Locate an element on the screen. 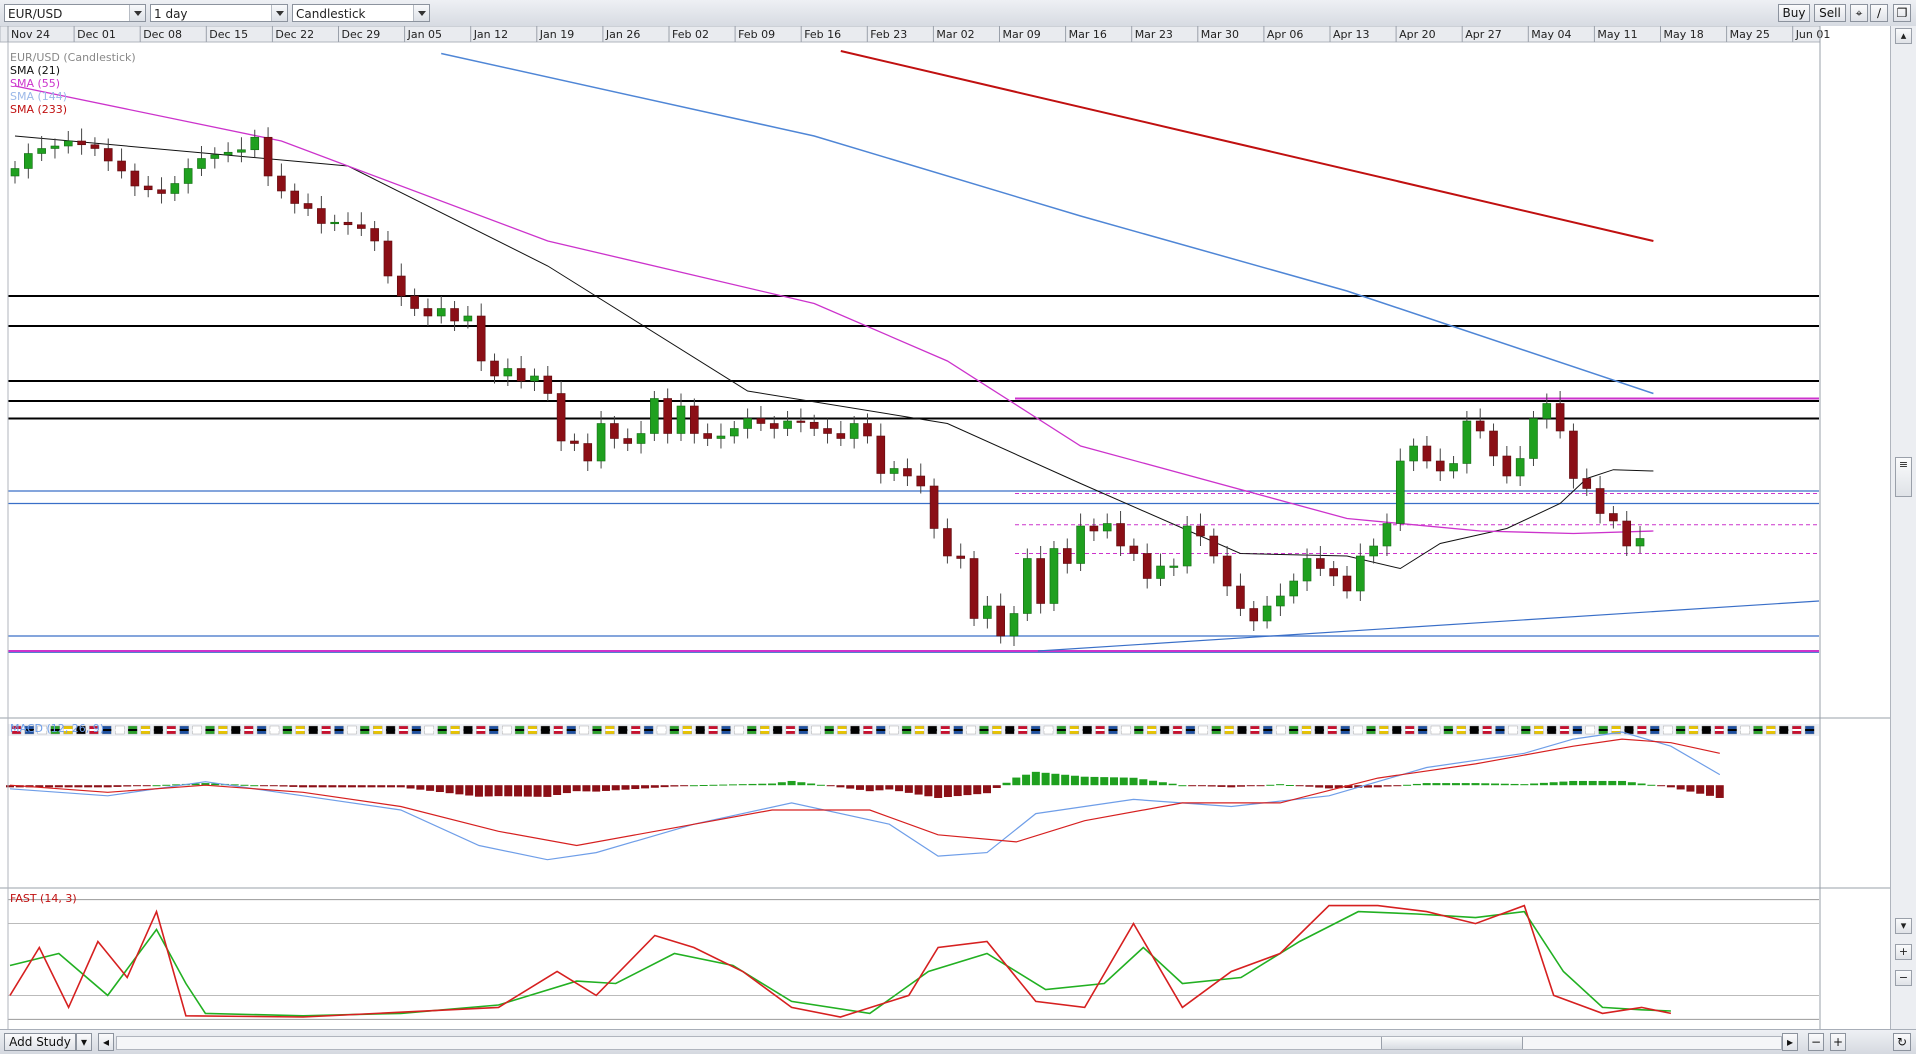 The width and height of the screenshot is (1916, 1054). zoom-in-button: + is located at coordinates (1903, 952).